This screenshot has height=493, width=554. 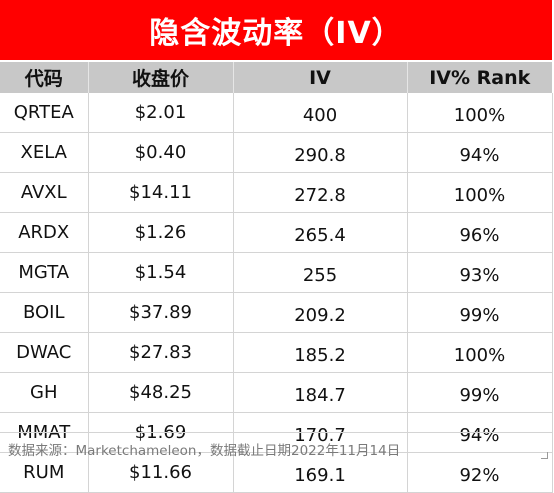 I want to click on cell-close: $37.89, so click(x=161, y=312).